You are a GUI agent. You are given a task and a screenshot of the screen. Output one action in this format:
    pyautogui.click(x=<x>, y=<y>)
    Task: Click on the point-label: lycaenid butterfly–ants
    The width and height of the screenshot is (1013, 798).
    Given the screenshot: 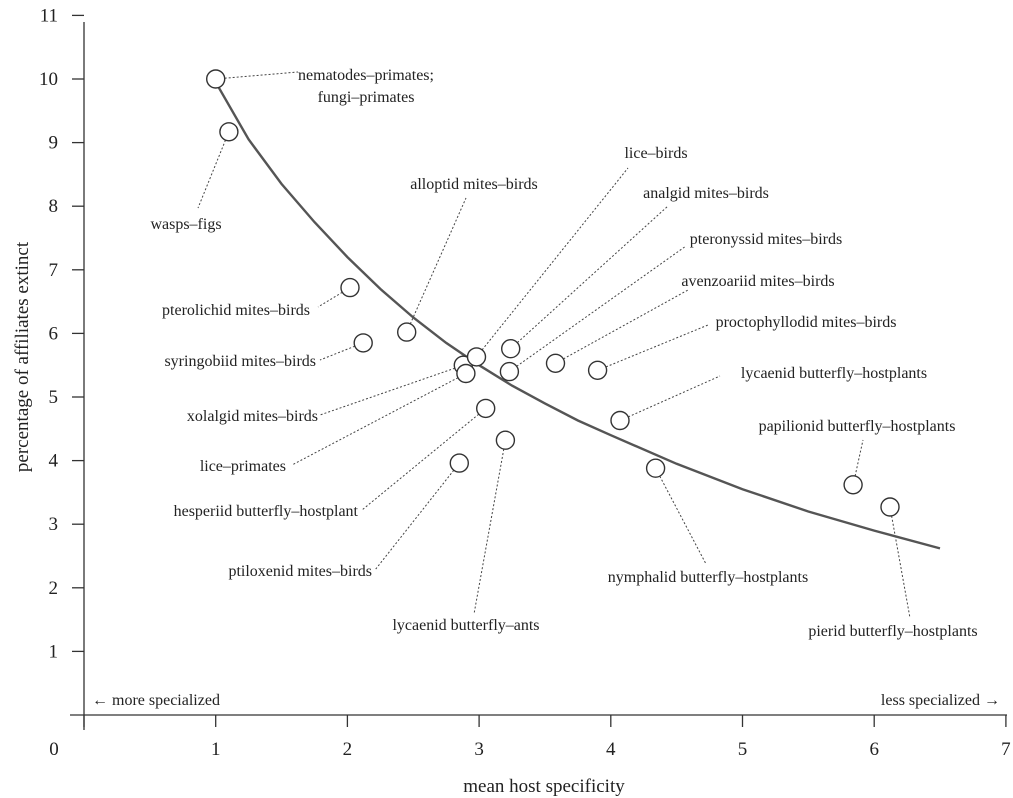 What is the action you would take?
    pyautogui.click(x=465, y=625)
    